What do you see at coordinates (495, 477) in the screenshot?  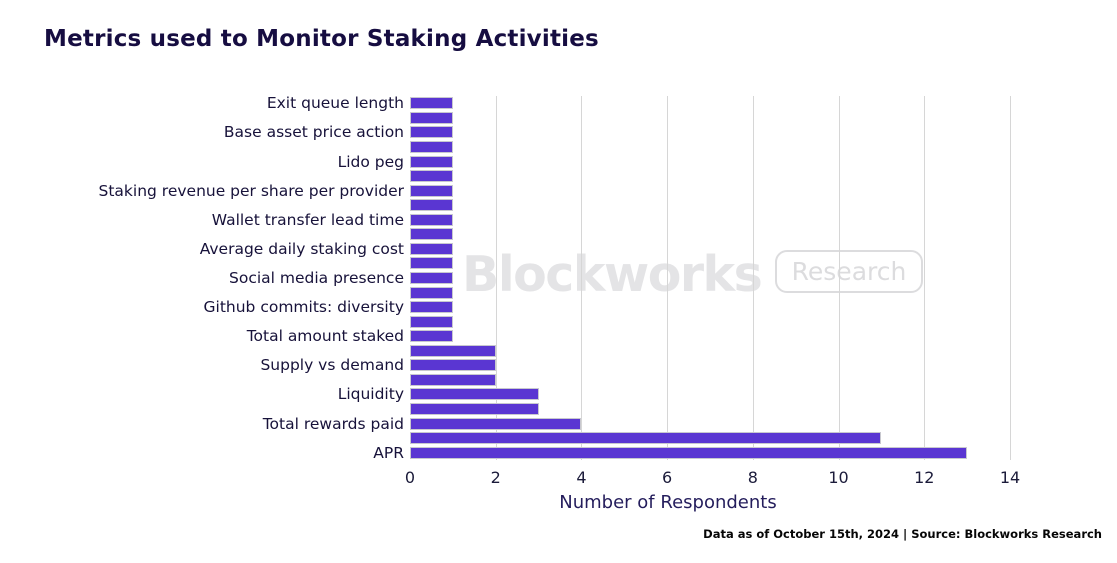 I see `x-tick-label: 2` at bounding box center [495, 477].